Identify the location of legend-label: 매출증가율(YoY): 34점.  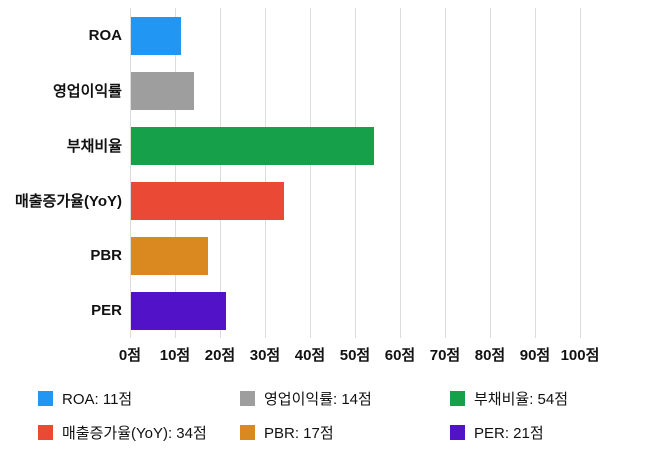
(134, 433).